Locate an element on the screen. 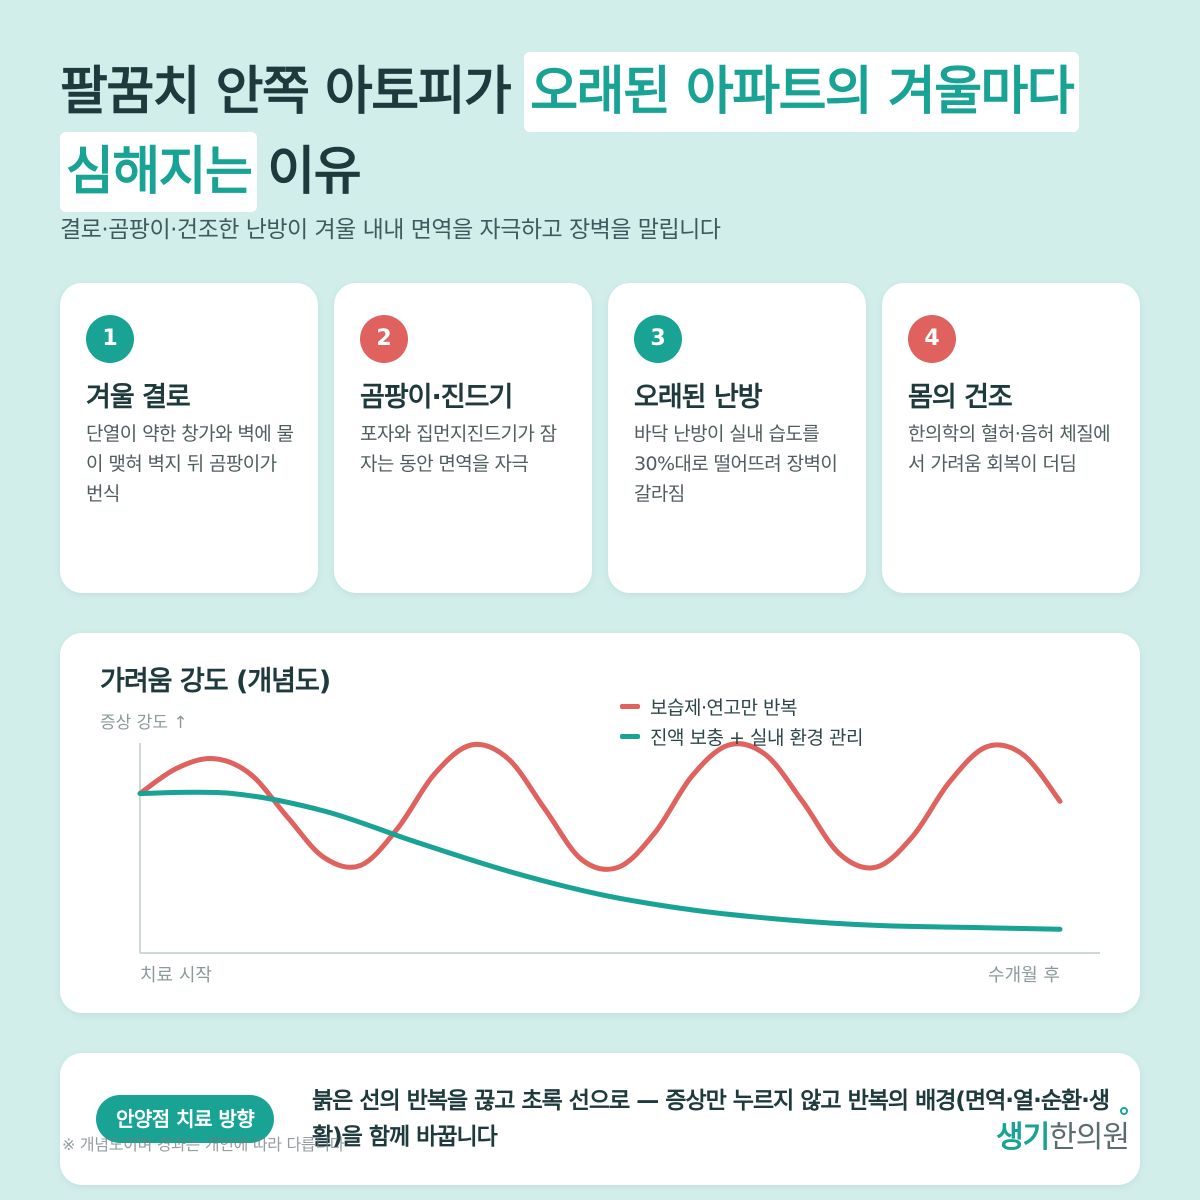 The height and width of the screenshot is (1200, 1200). x-start-label: 치료 시작 is located at coordinates (176, 975).